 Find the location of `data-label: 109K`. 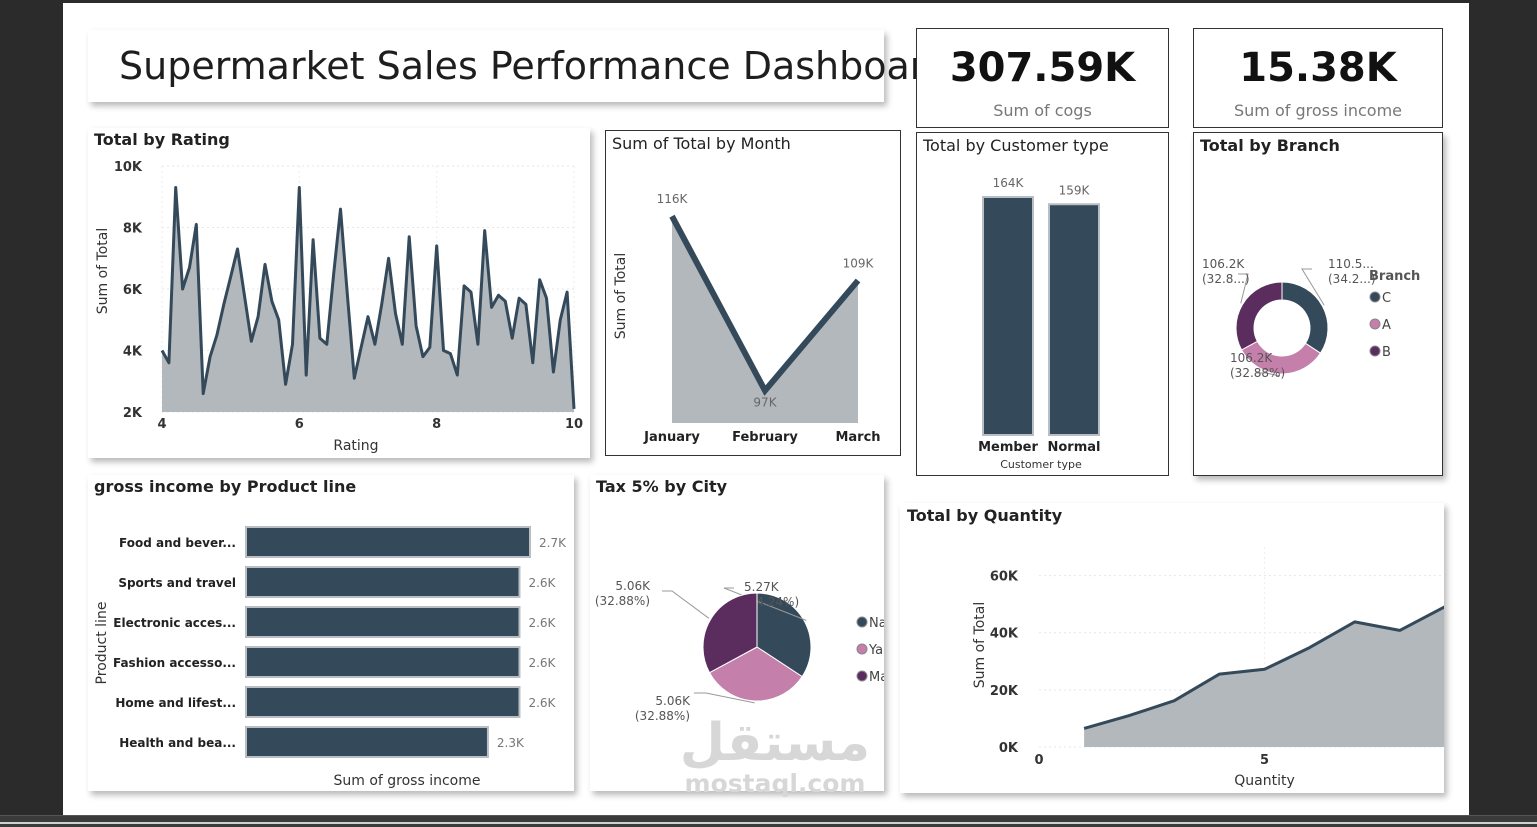

data-label: 109K is located at coordinates (859, 263).